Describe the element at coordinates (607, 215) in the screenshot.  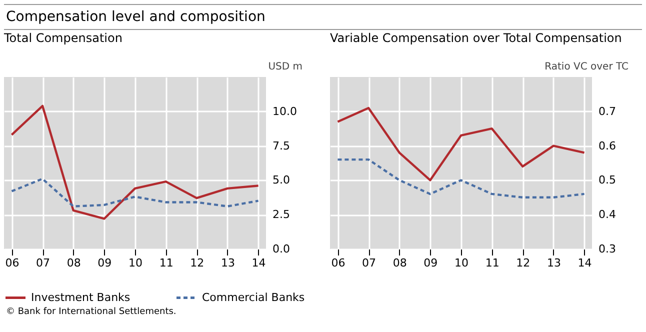
I see `y-tick-label: 0.4` at that location.